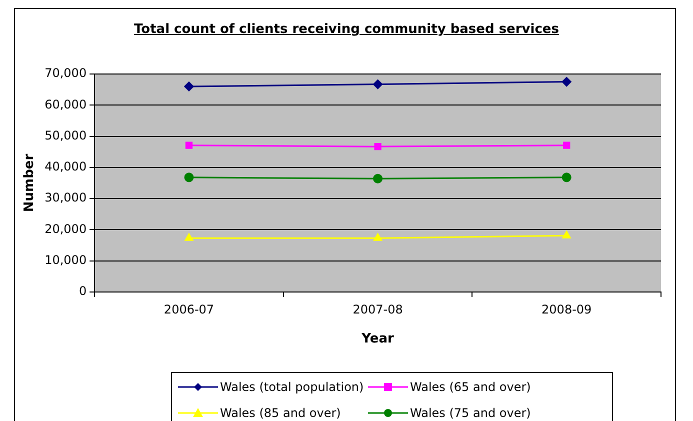 This screenshot has width=693, height=421. Describe the element at coordinates (292, 387) in the screenshot. I see `legend-label: Wales (total population)` at that location.